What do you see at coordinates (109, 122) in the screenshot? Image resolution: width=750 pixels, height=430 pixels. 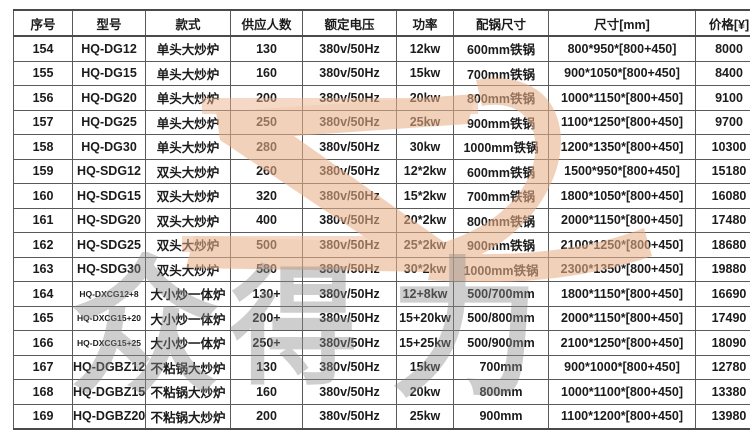 I see `cell-model: HQ-DG25` at bounding box center [109, 122].